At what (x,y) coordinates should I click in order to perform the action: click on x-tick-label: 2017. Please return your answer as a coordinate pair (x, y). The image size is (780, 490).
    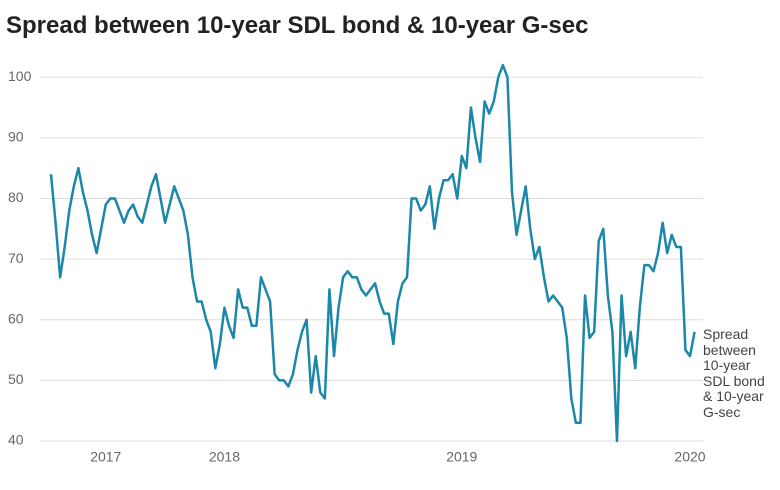
    Looking at the image, I should click on (105, 457).